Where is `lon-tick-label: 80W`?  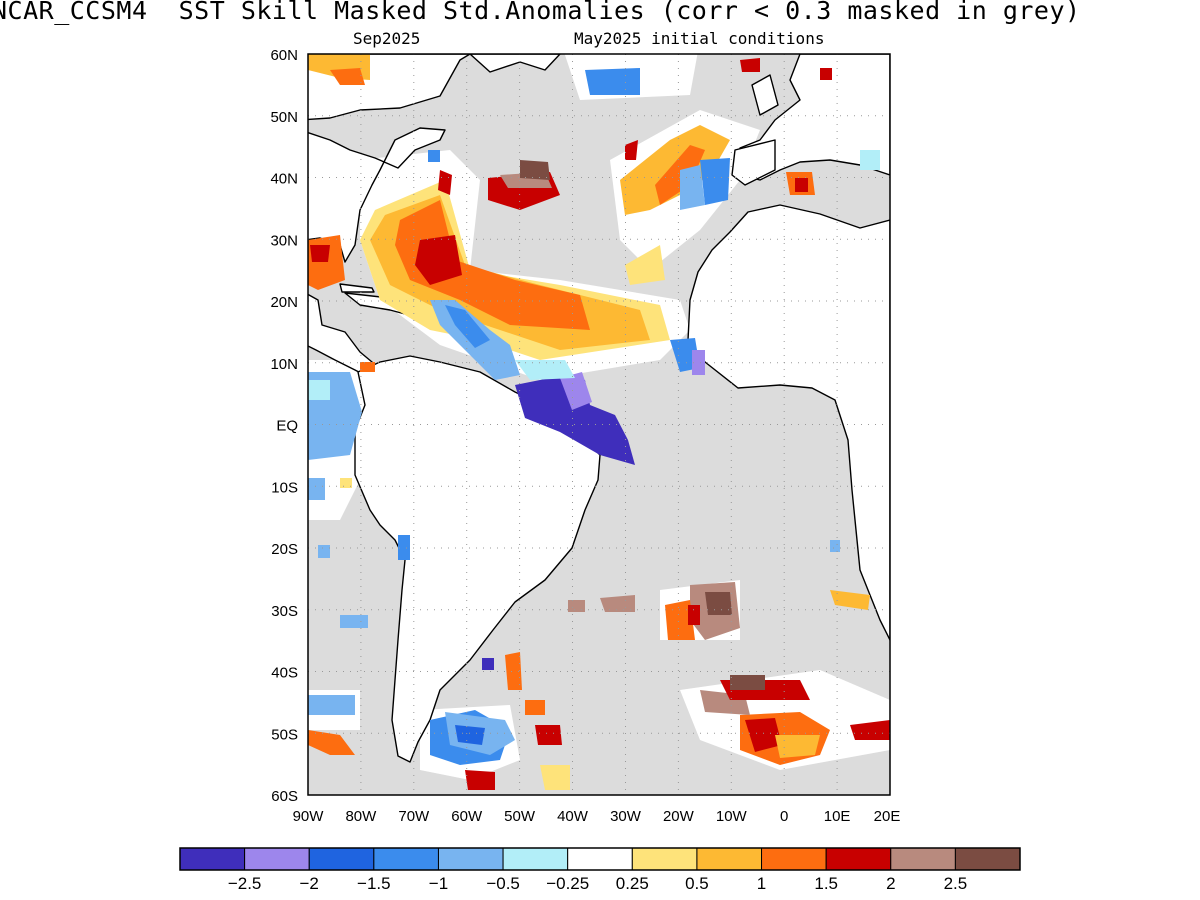
lon-tick-label: 80W is located at coordinates (361, 816).